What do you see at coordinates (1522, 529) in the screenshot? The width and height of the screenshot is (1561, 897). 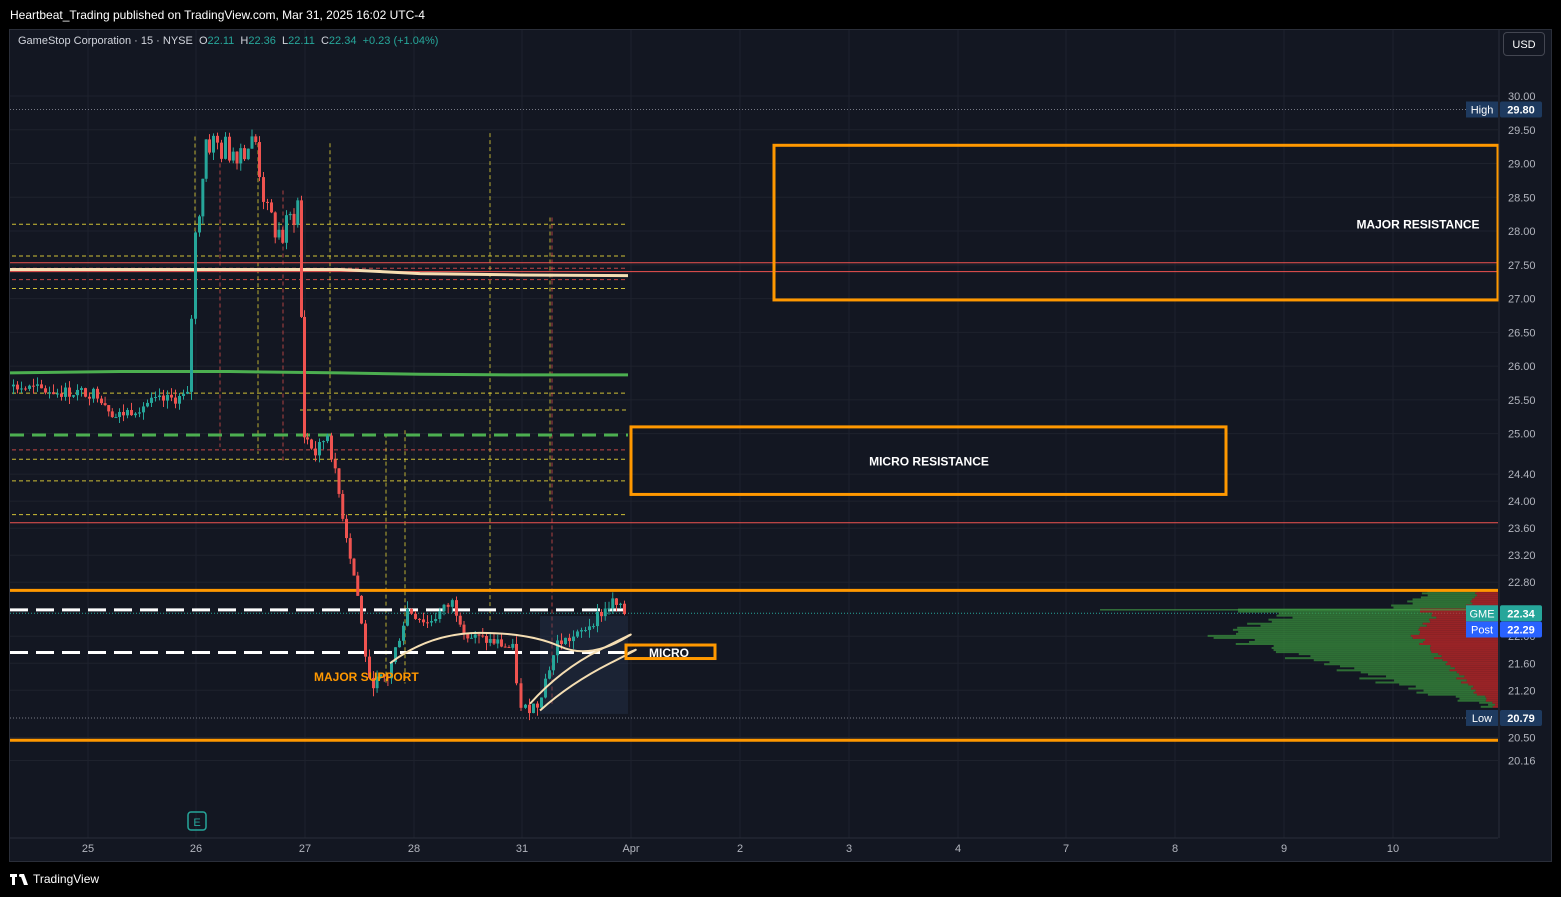 I see `price-tick-label: 23.60` at bounding box center [1522, 529].